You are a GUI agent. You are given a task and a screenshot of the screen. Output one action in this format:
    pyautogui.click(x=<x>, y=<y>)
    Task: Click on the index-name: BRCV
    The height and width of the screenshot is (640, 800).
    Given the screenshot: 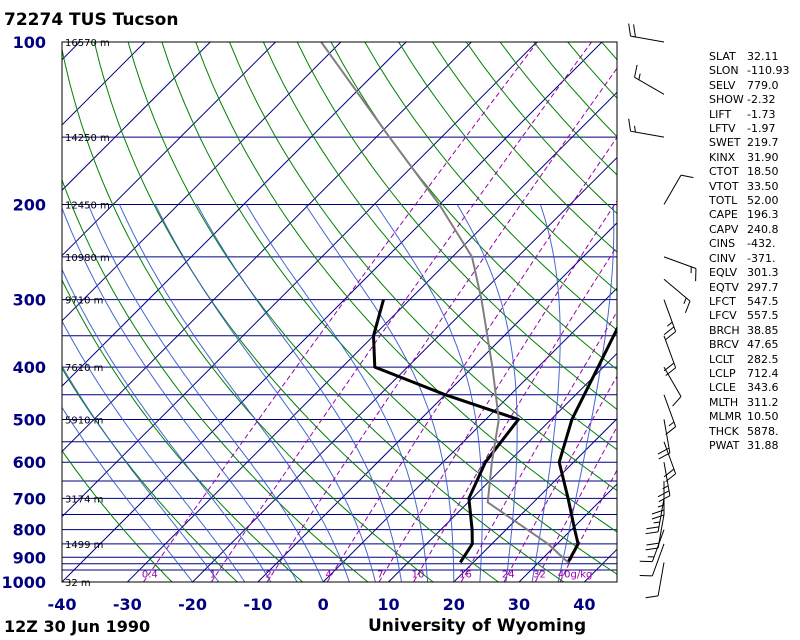 What is the action you would take?
    pyautogui.click(x=724, y=345)
    